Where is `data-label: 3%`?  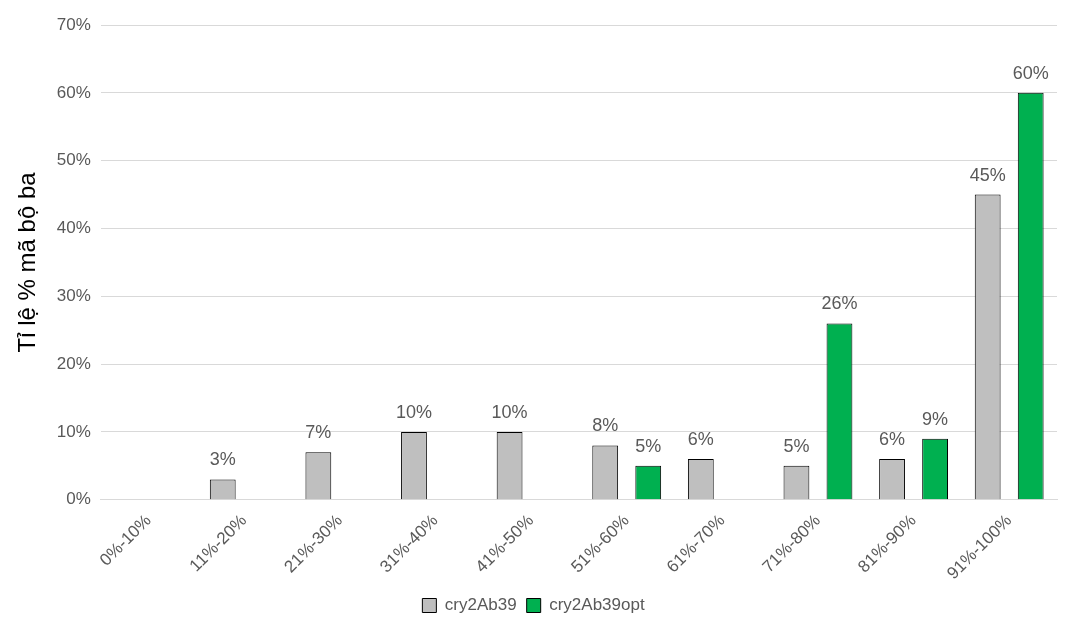 data-label: 3% is located at coordinates (222, 459).